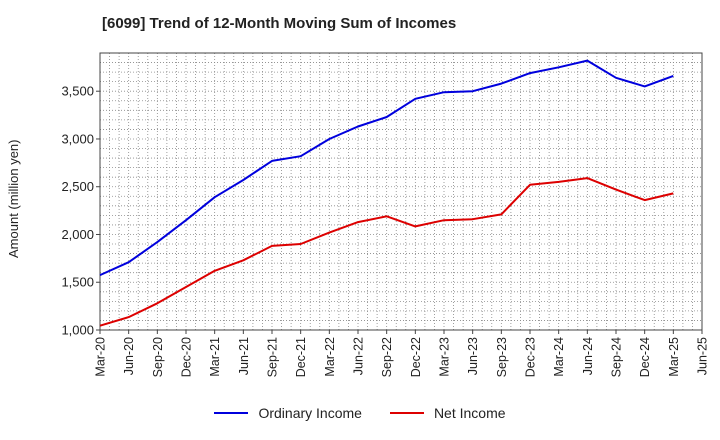 The width and height of the screenshot is (720, 440). Describe the element at coordinates (703, 356) in the screenshot. I see `x-tick-label: Jun-25` at that location.